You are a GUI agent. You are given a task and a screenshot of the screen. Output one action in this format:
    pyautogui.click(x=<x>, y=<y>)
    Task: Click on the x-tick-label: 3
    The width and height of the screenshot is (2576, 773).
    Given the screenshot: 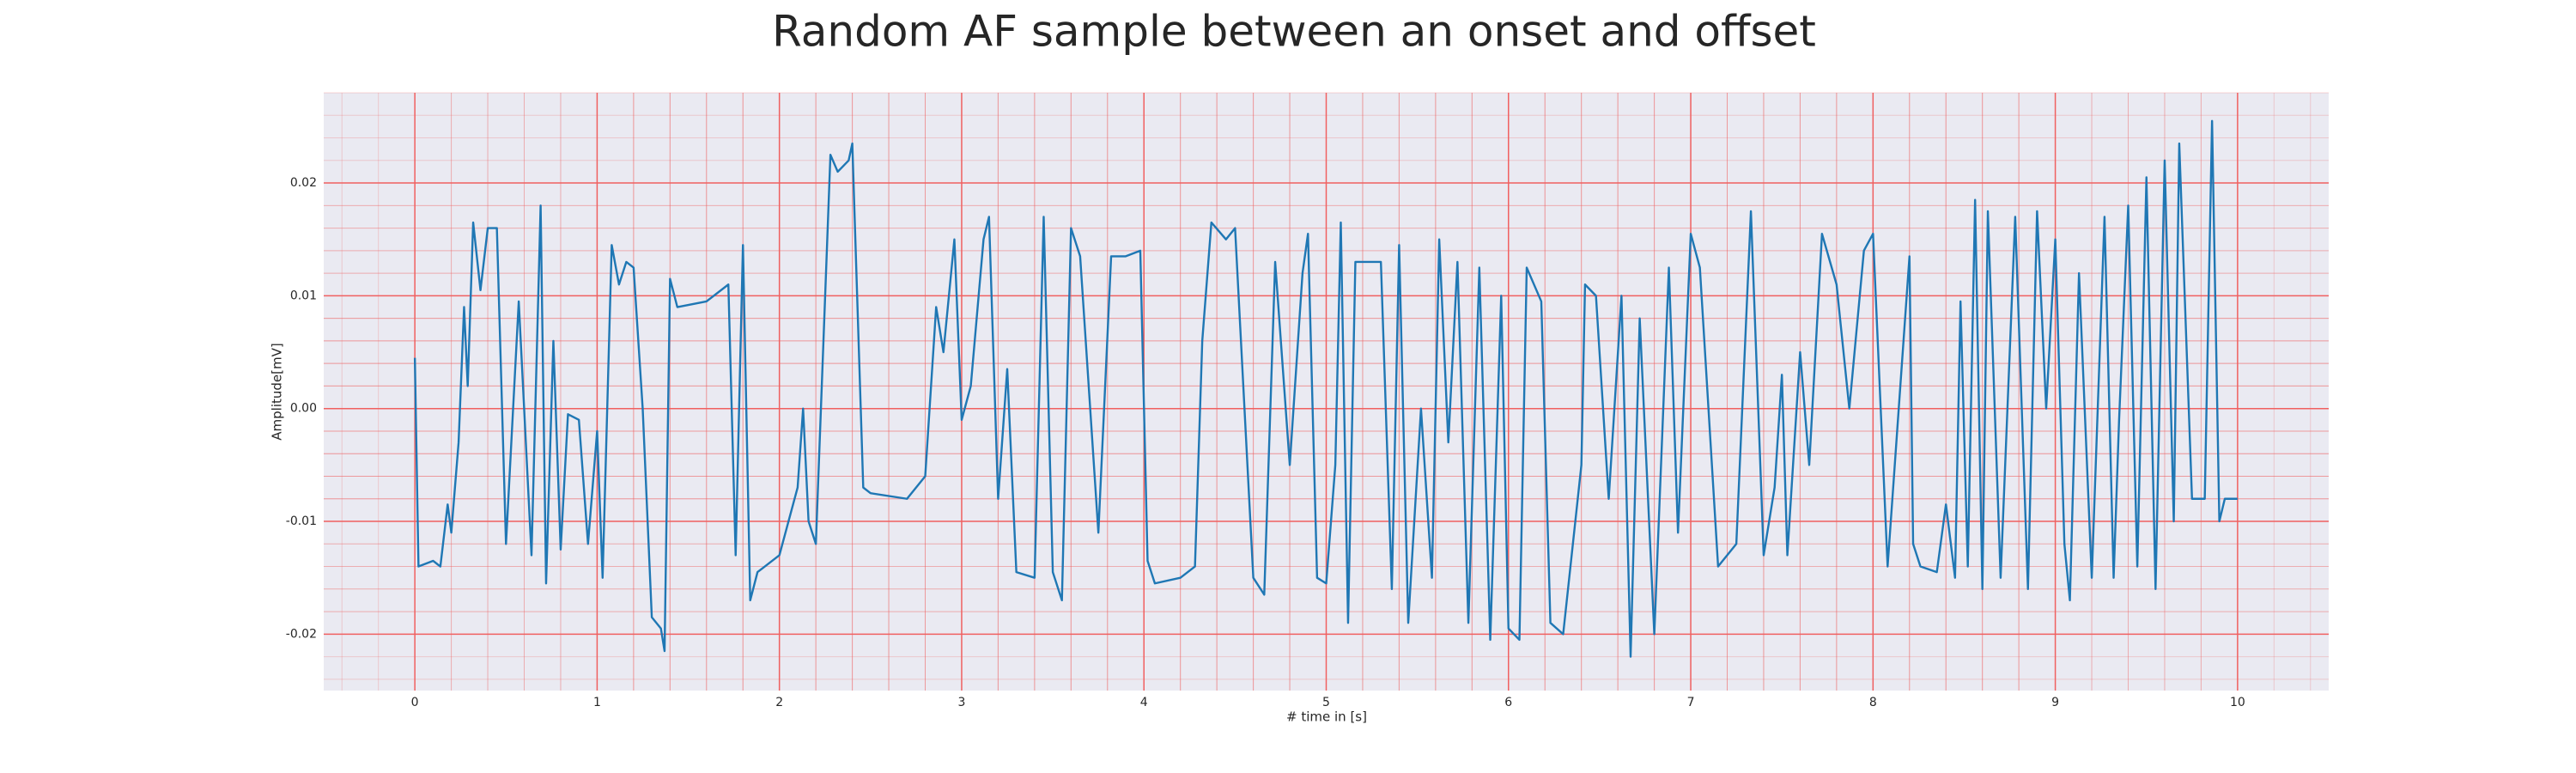 What is the action you would take?
    pyautogui.click(x=961, y=702)
    